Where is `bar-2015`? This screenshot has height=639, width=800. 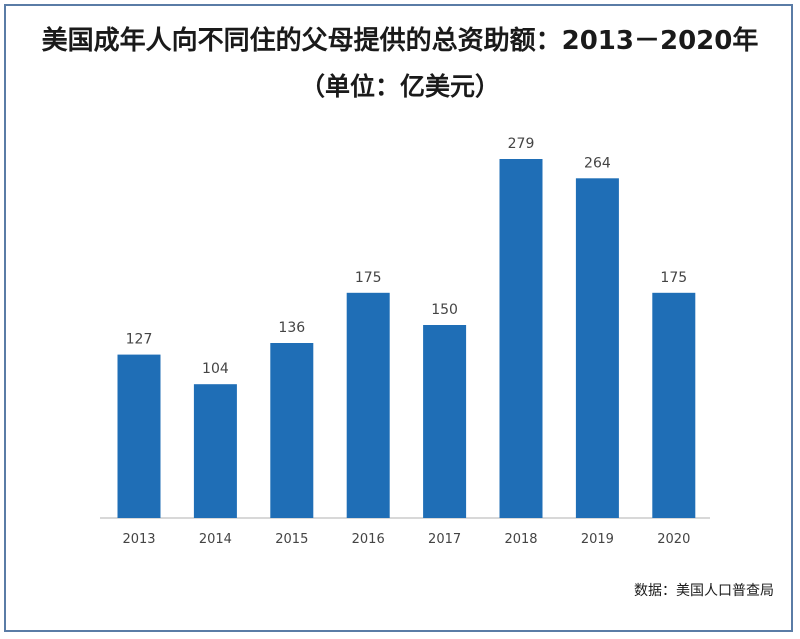 bar-2015 is located at coordinates (292, 430).